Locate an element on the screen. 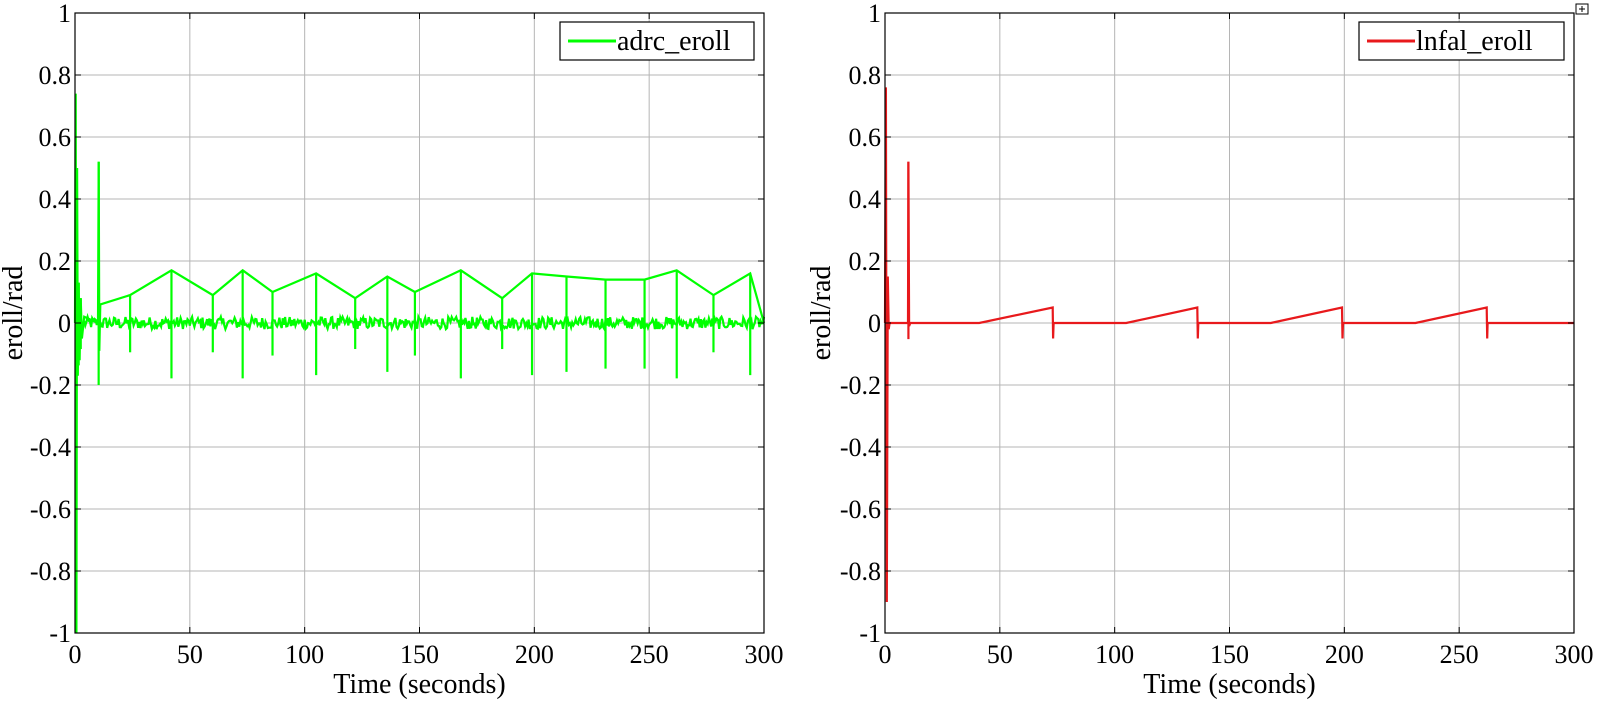  series-noise-band is located at coordinates (424, 322).